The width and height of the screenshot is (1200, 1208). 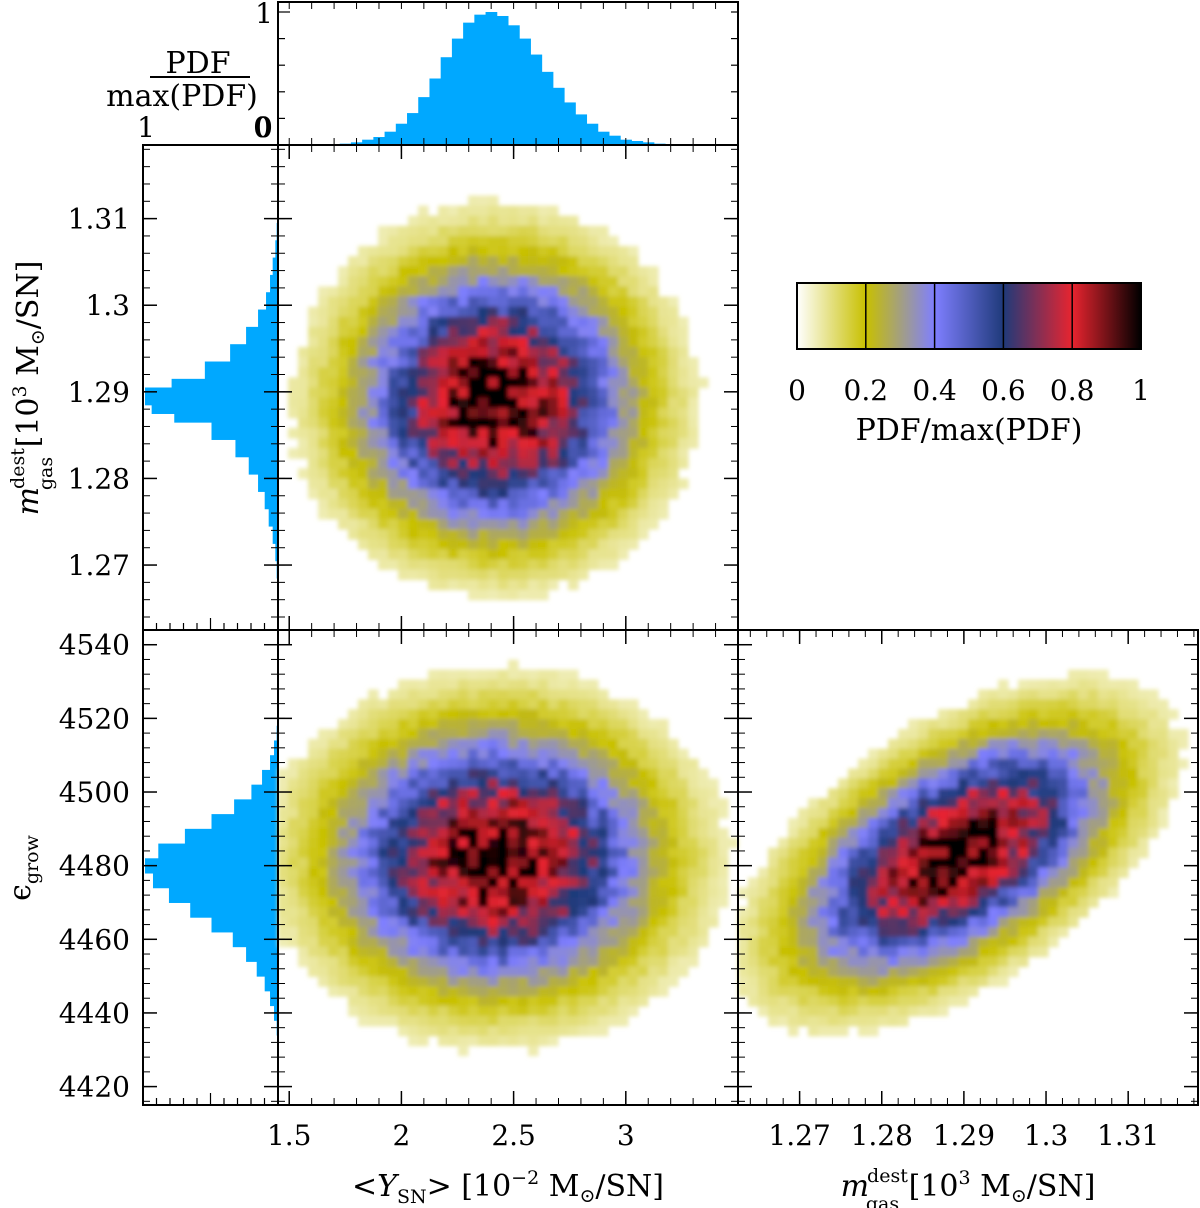 What do you see at coordinates (508, 858) in the screenshot?
I see `heatmap-eps-vs-ysn` at bounding box center [508, 858].